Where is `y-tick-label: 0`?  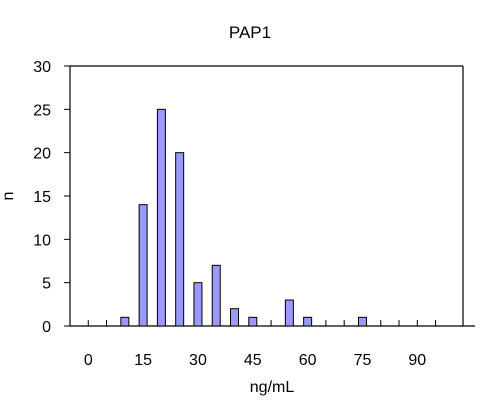 y-tick-label: 0 is located at coordinates (46, 327).